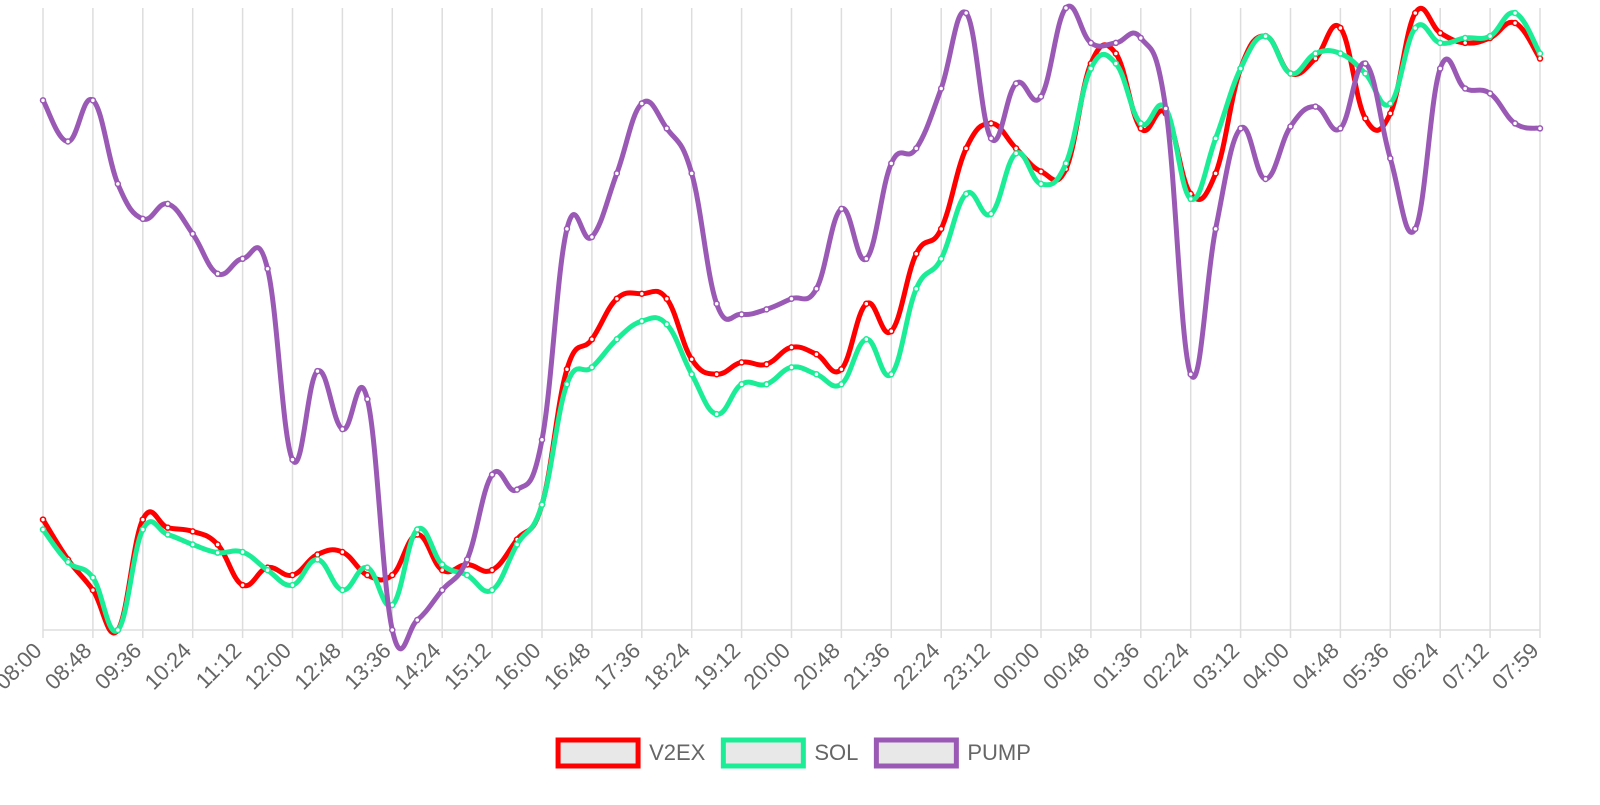 The width and height of the screenshot is (1600, 805). I want to click on x-tick-label: 04:48, so click(1315, 666).